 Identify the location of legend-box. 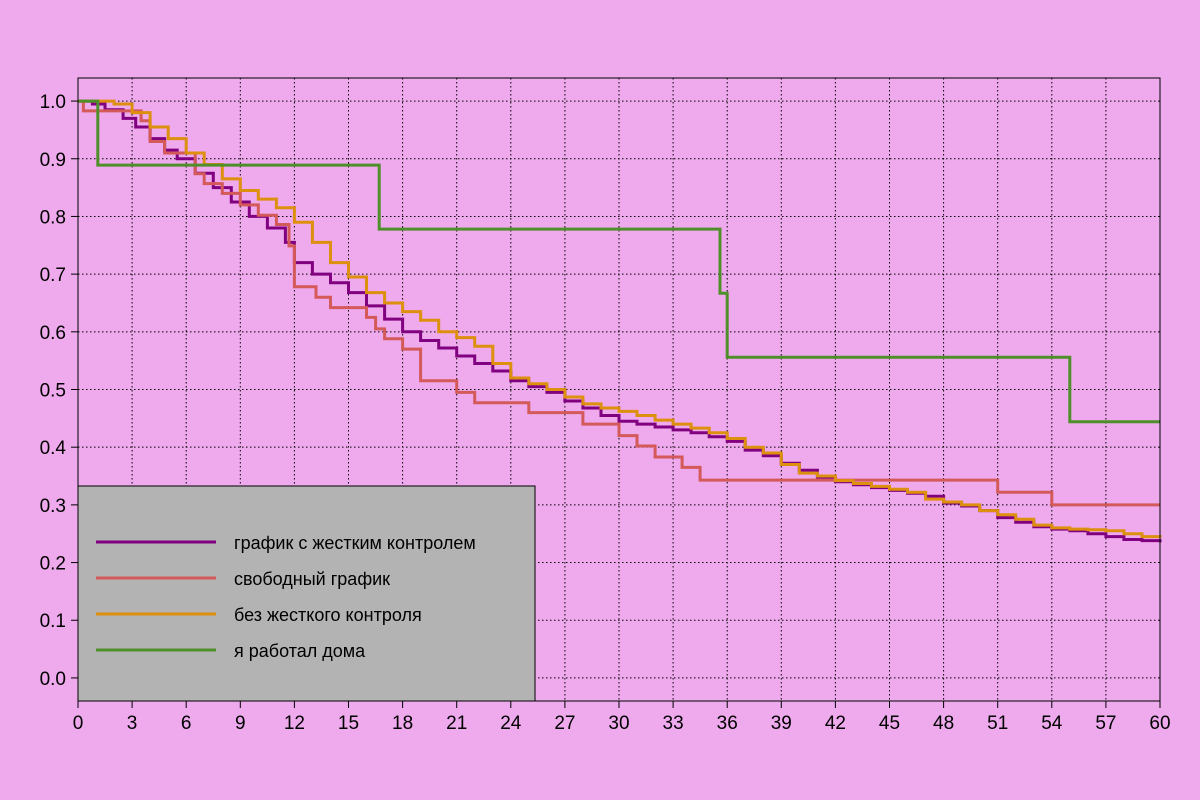
(306, 593).